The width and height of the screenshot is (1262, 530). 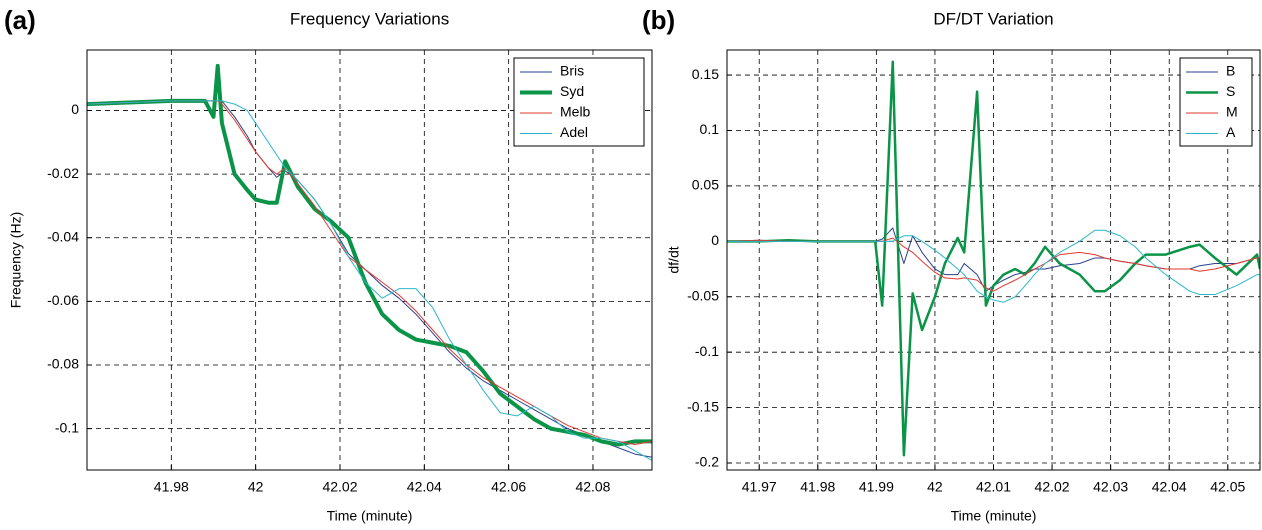 I want to click on x-tick-label: 41.99, so click(x=876, y=487).